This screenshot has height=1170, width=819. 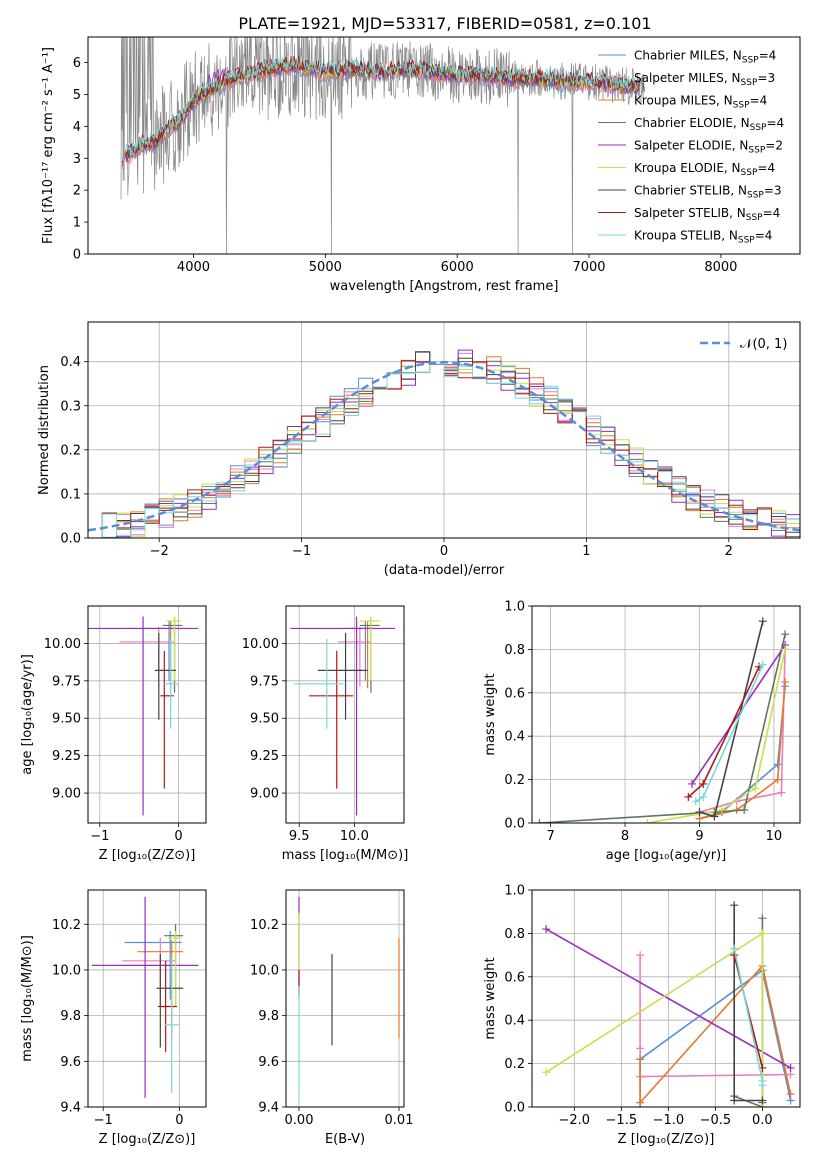 I want to click on y-tick-label: 0.1, so click(x=70, y=494).